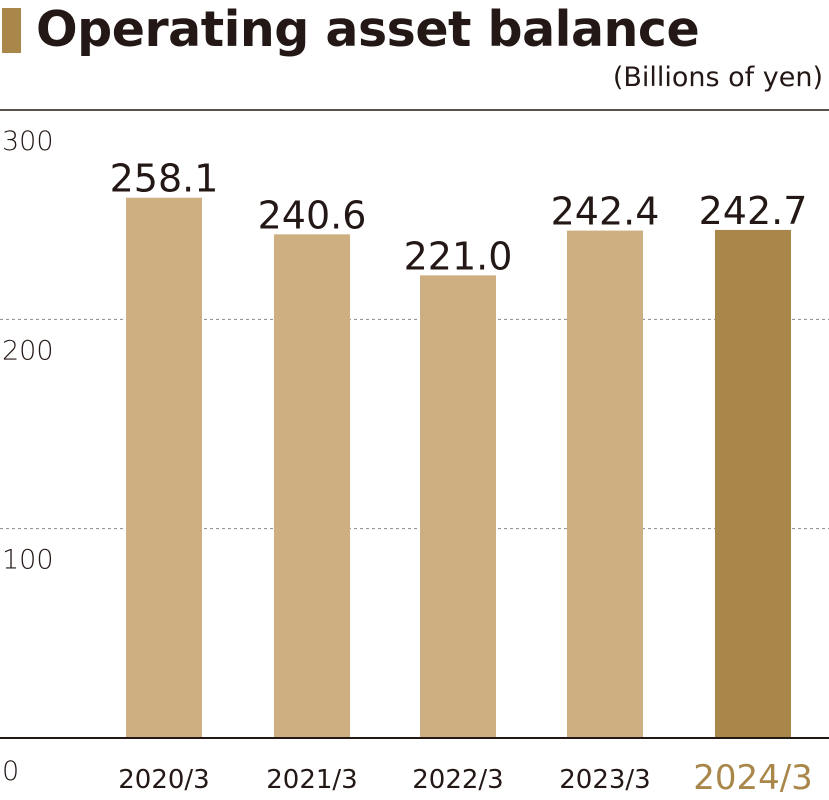  I want to click on y-tick-label-200: 200, so click(28, 350).